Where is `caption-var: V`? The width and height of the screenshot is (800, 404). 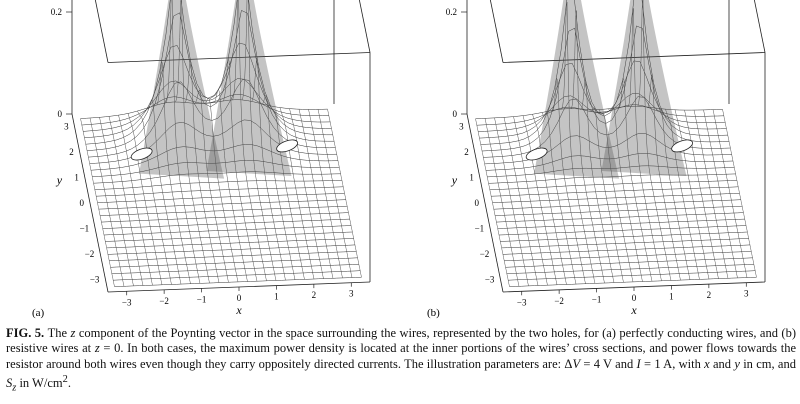 caption-var: V is located at coordinates (576, 364).